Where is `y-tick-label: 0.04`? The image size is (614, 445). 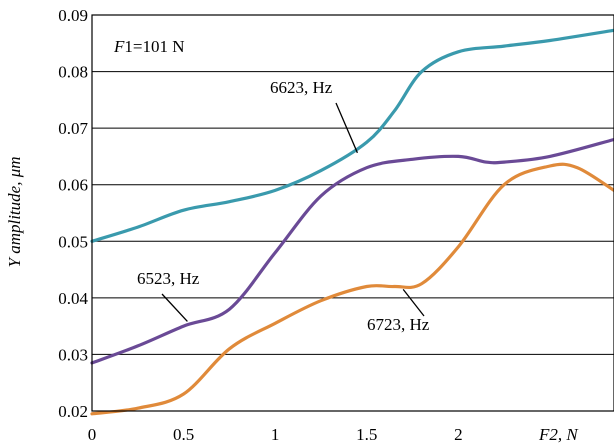 y-tick-label: 0.04 is located at coordinates (73, 298).